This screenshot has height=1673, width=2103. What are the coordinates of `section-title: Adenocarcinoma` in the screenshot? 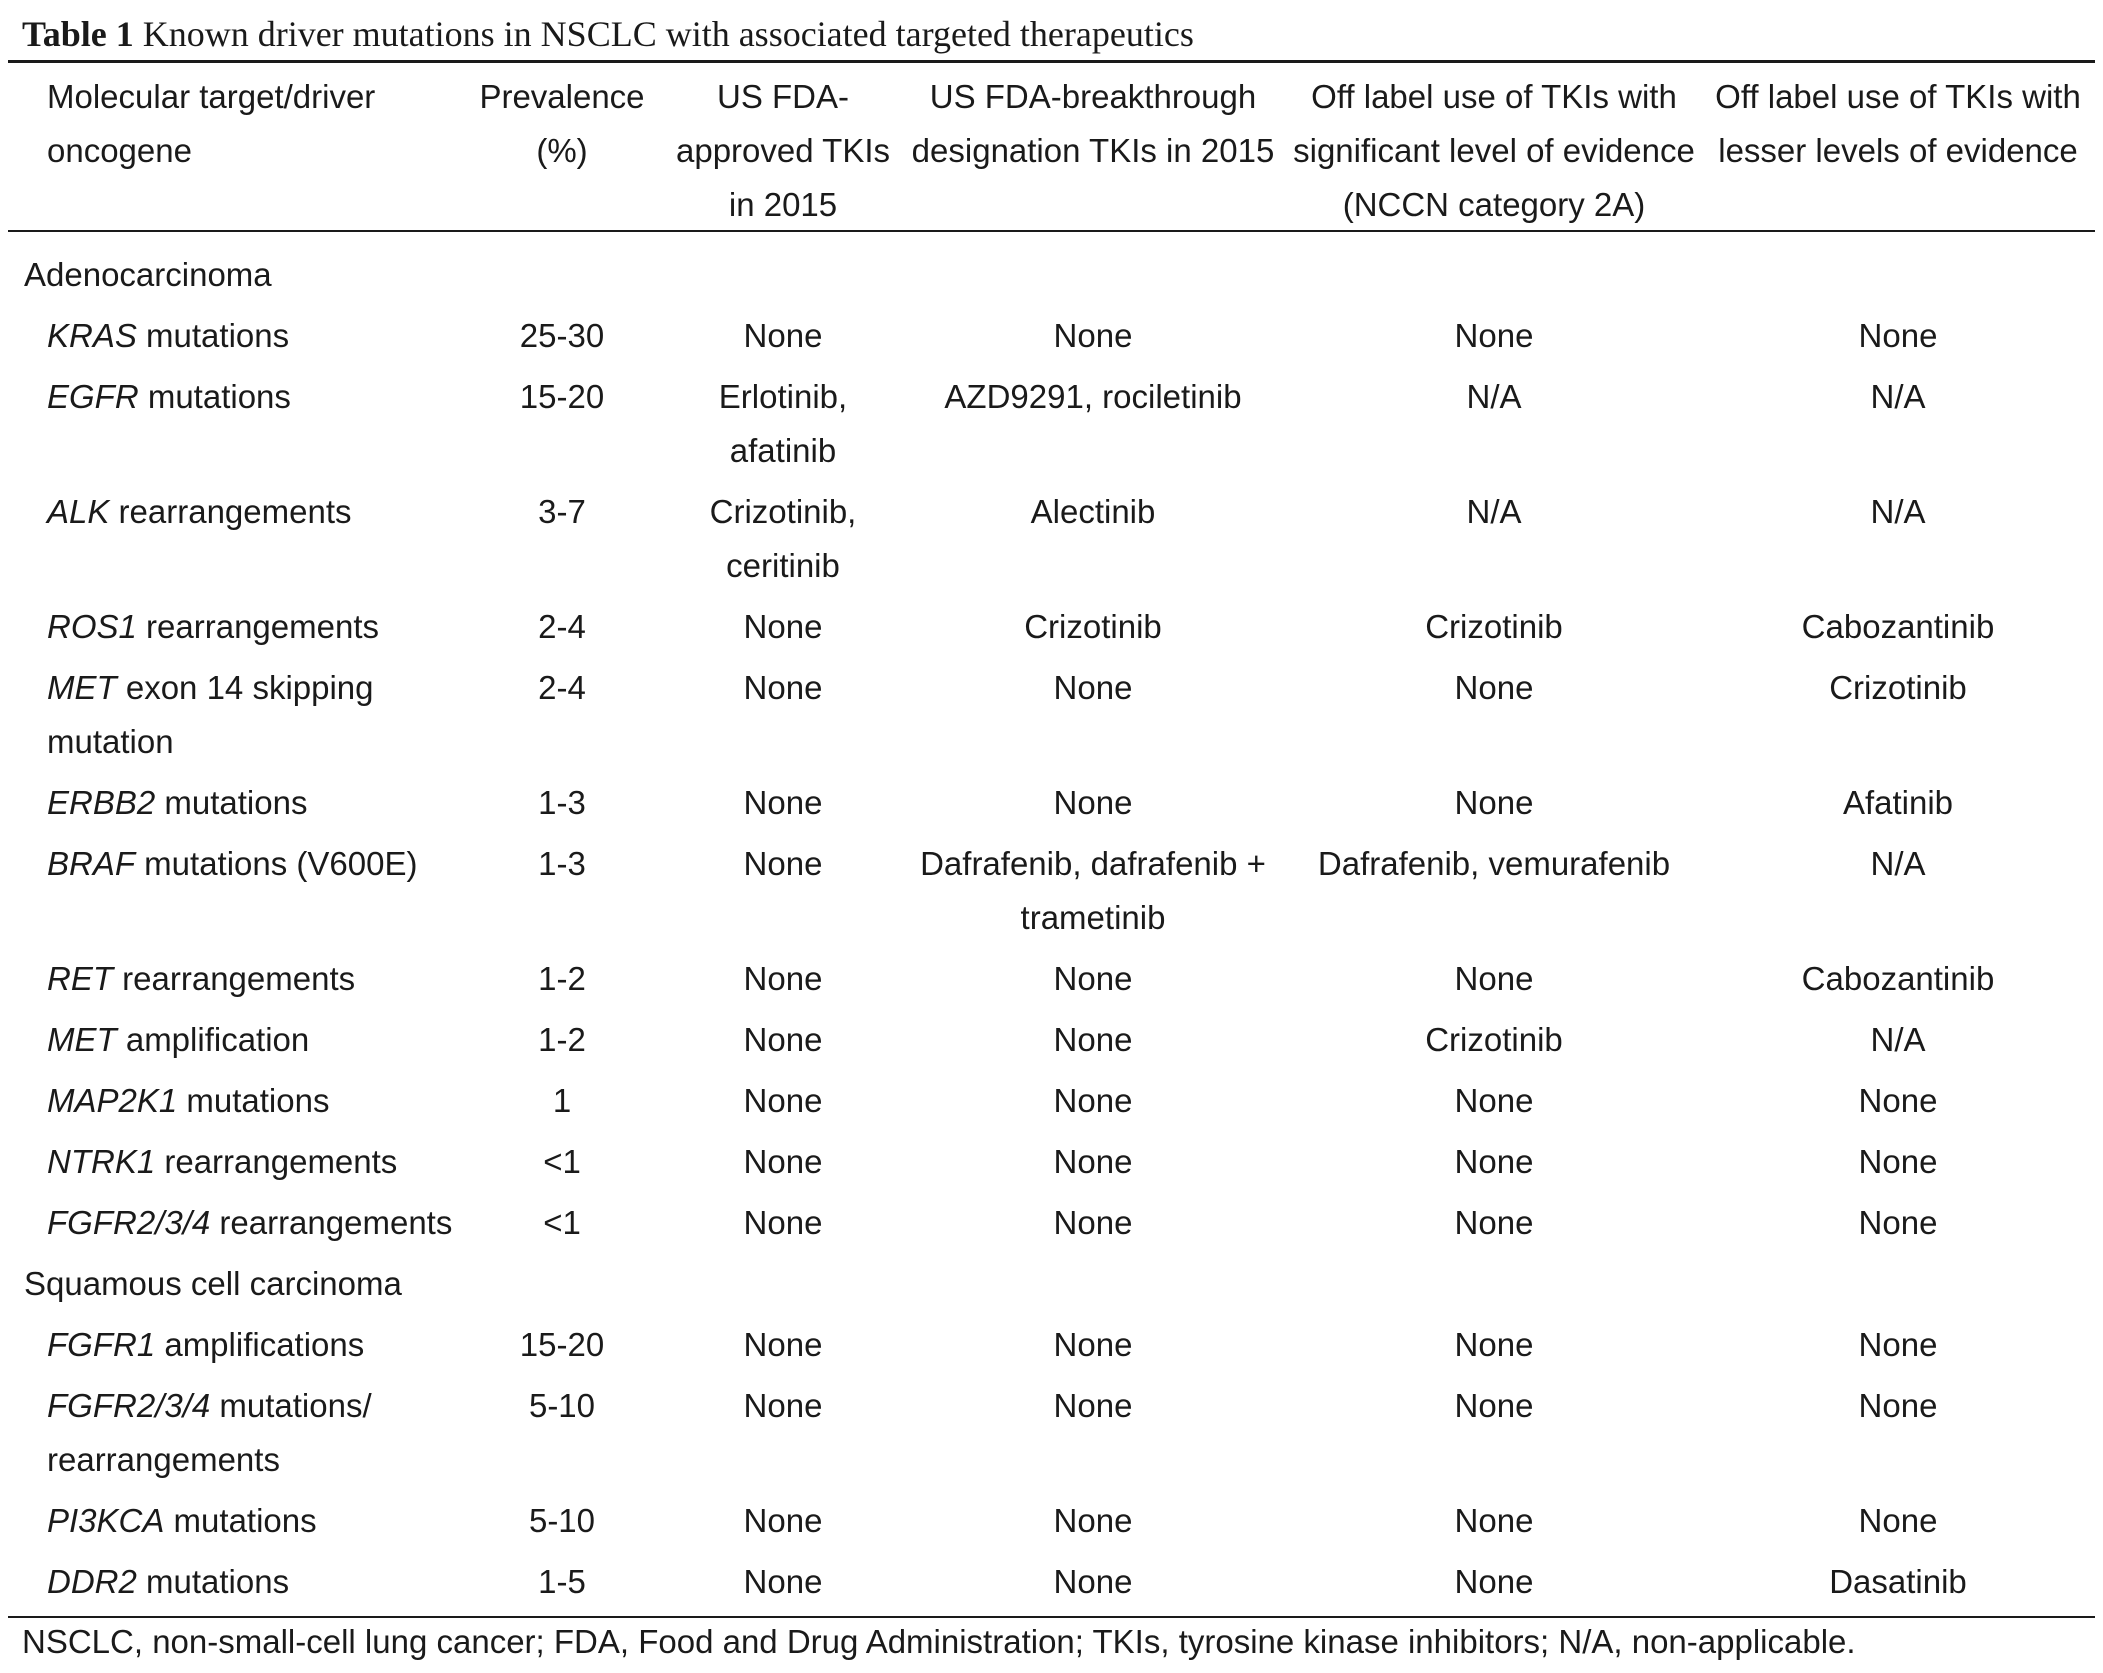 It's located at (148, 274).